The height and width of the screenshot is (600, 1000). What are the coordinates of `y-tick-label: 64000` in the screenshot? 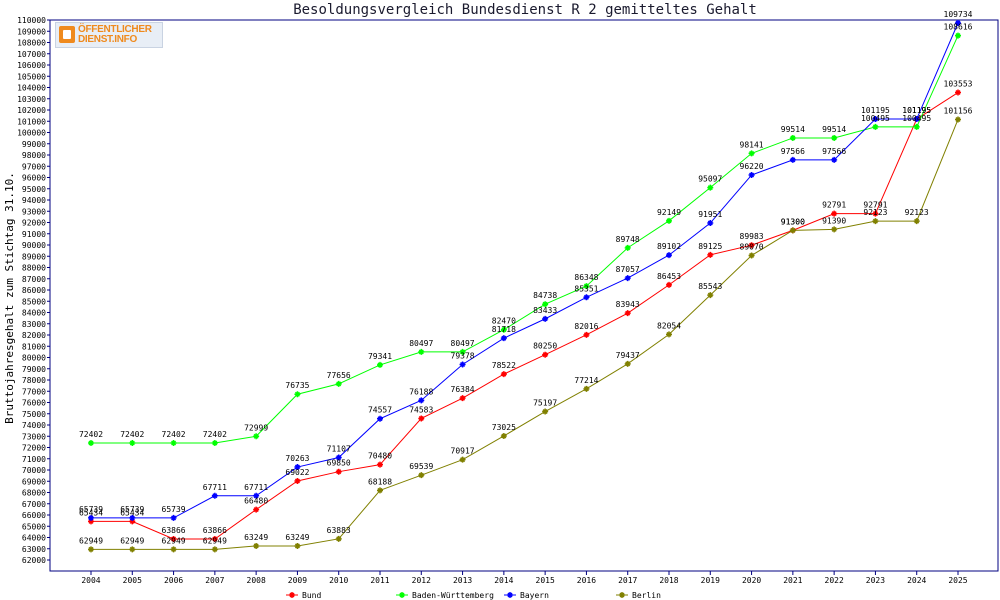 It's located at (34, 538).